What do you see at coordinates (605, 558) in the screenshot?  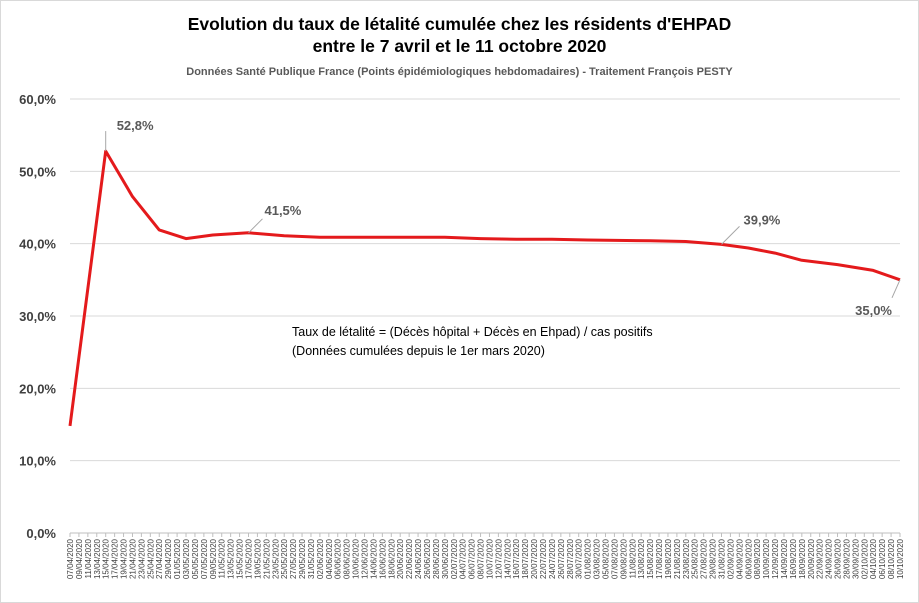 I see `x-tick-label: 05/08/2020` at bounding box center [605, 558].